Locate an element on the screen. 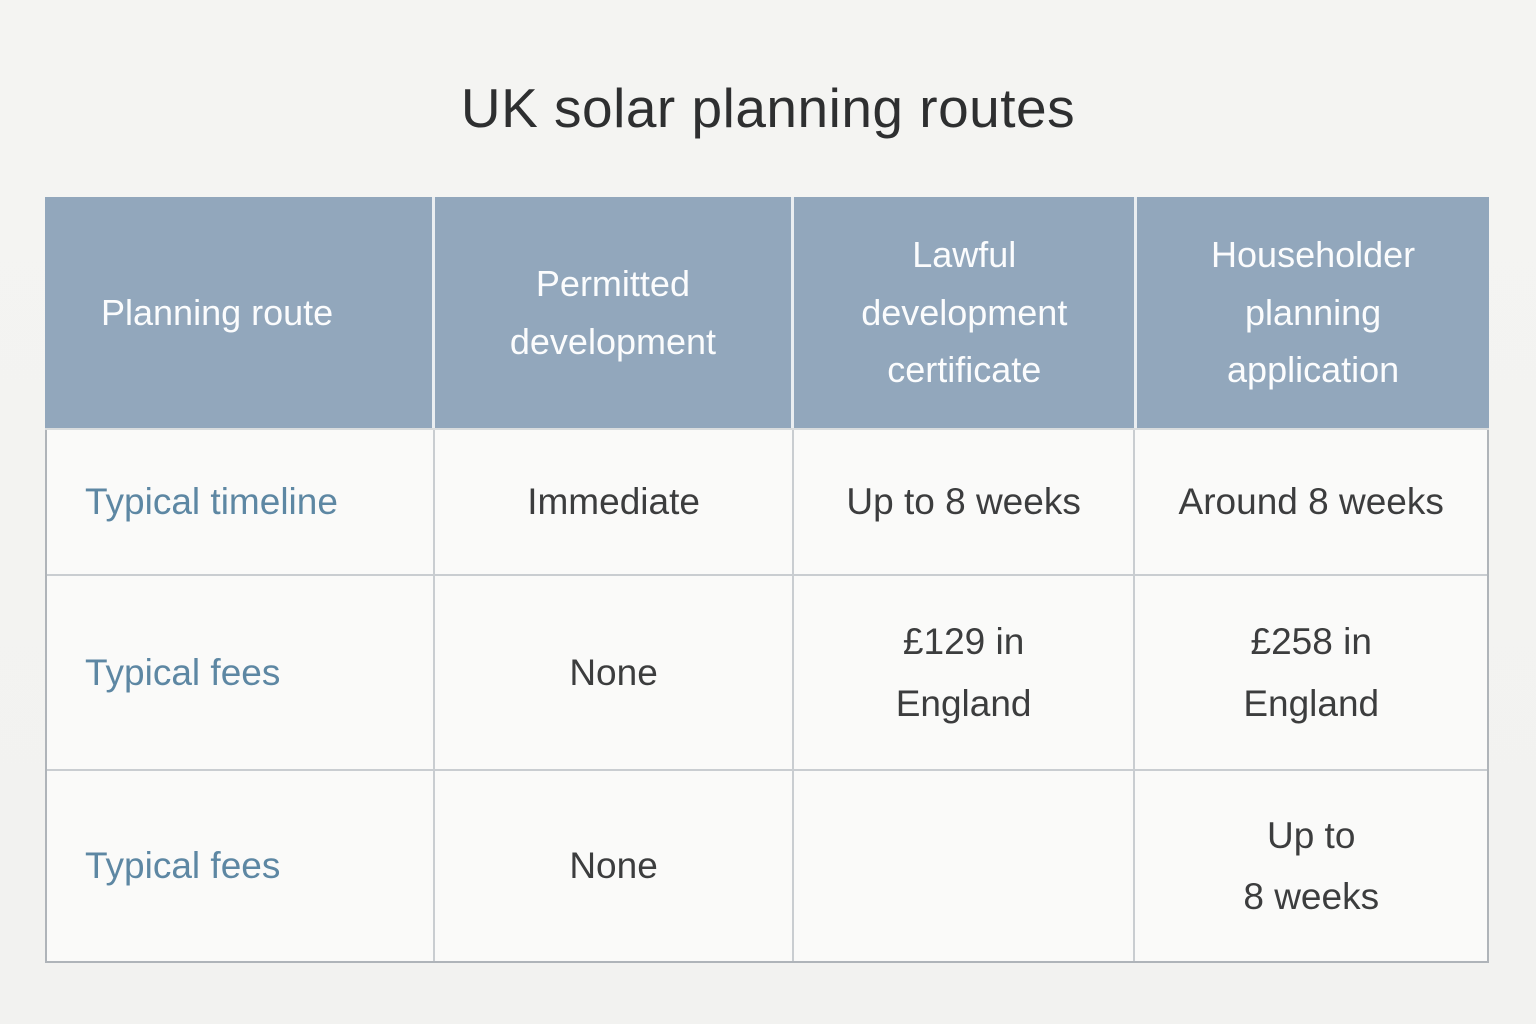 The width and height of the screenshot is (1536, 1024). row-label-typical-timeline: Typical timeline is located at coordinates (240, 502).